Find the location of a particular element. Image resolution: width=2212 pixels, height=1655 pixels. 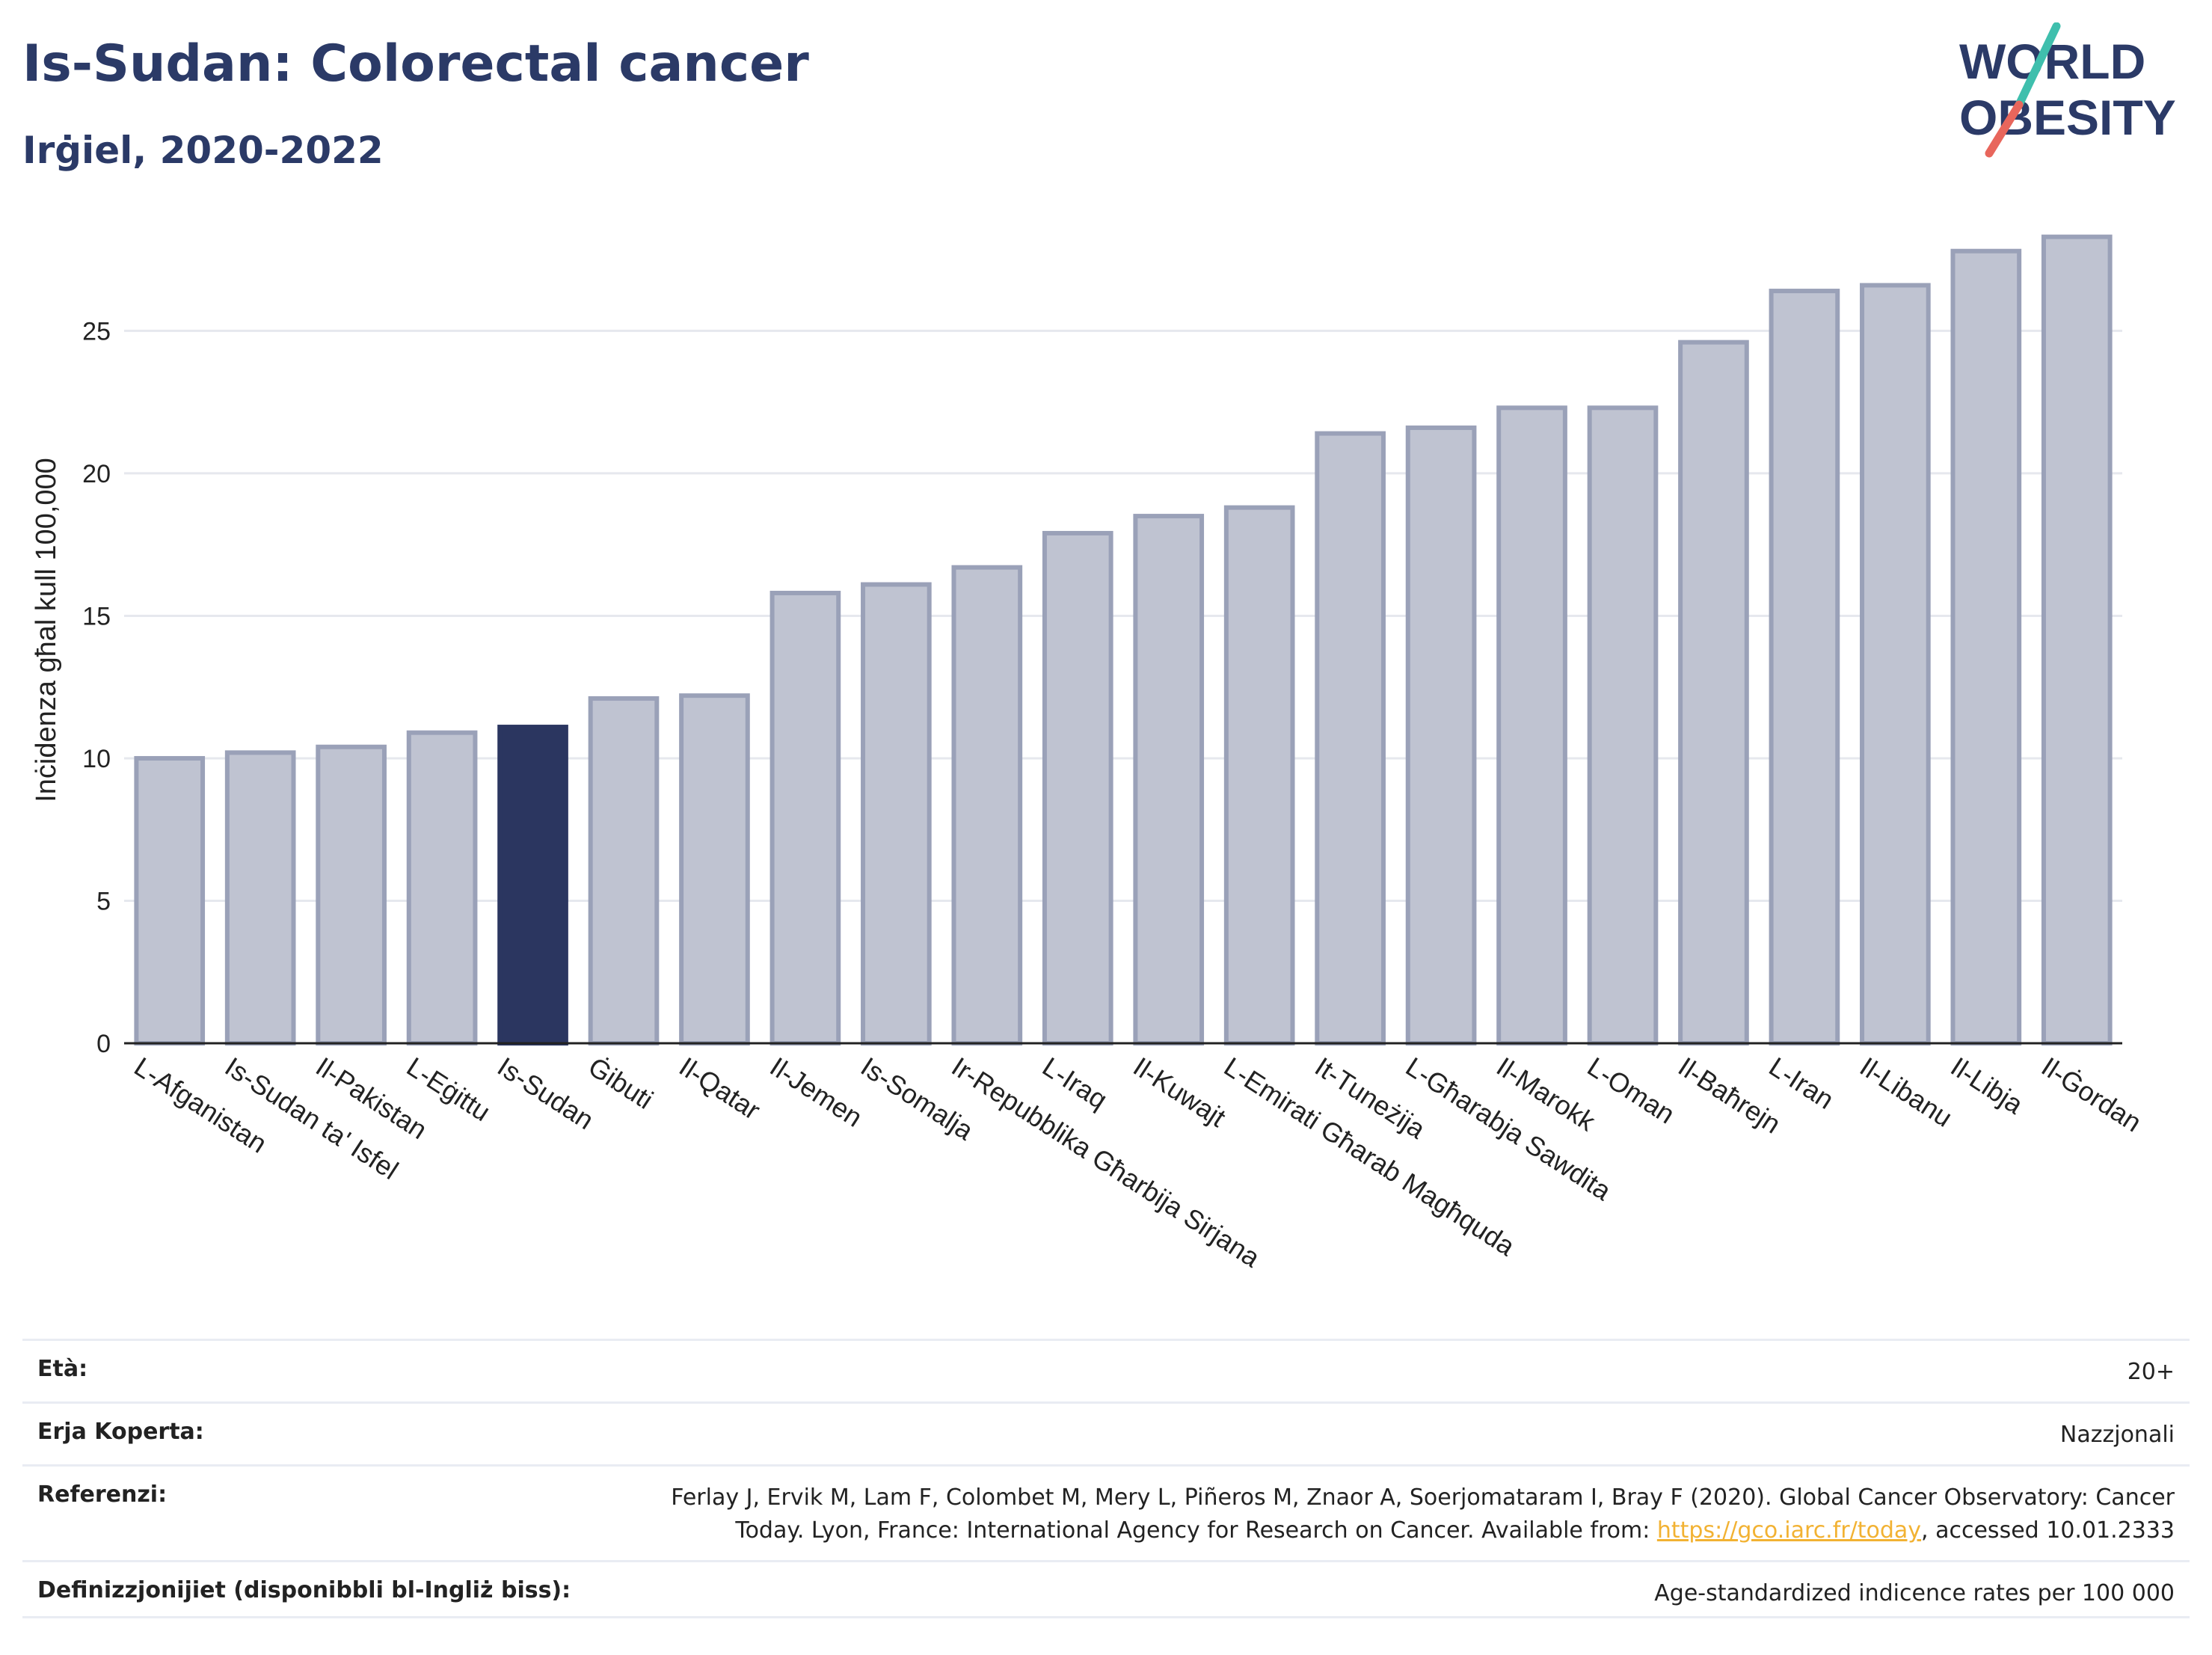

y-tick-label: 10 is located at coordinates (96, 759).